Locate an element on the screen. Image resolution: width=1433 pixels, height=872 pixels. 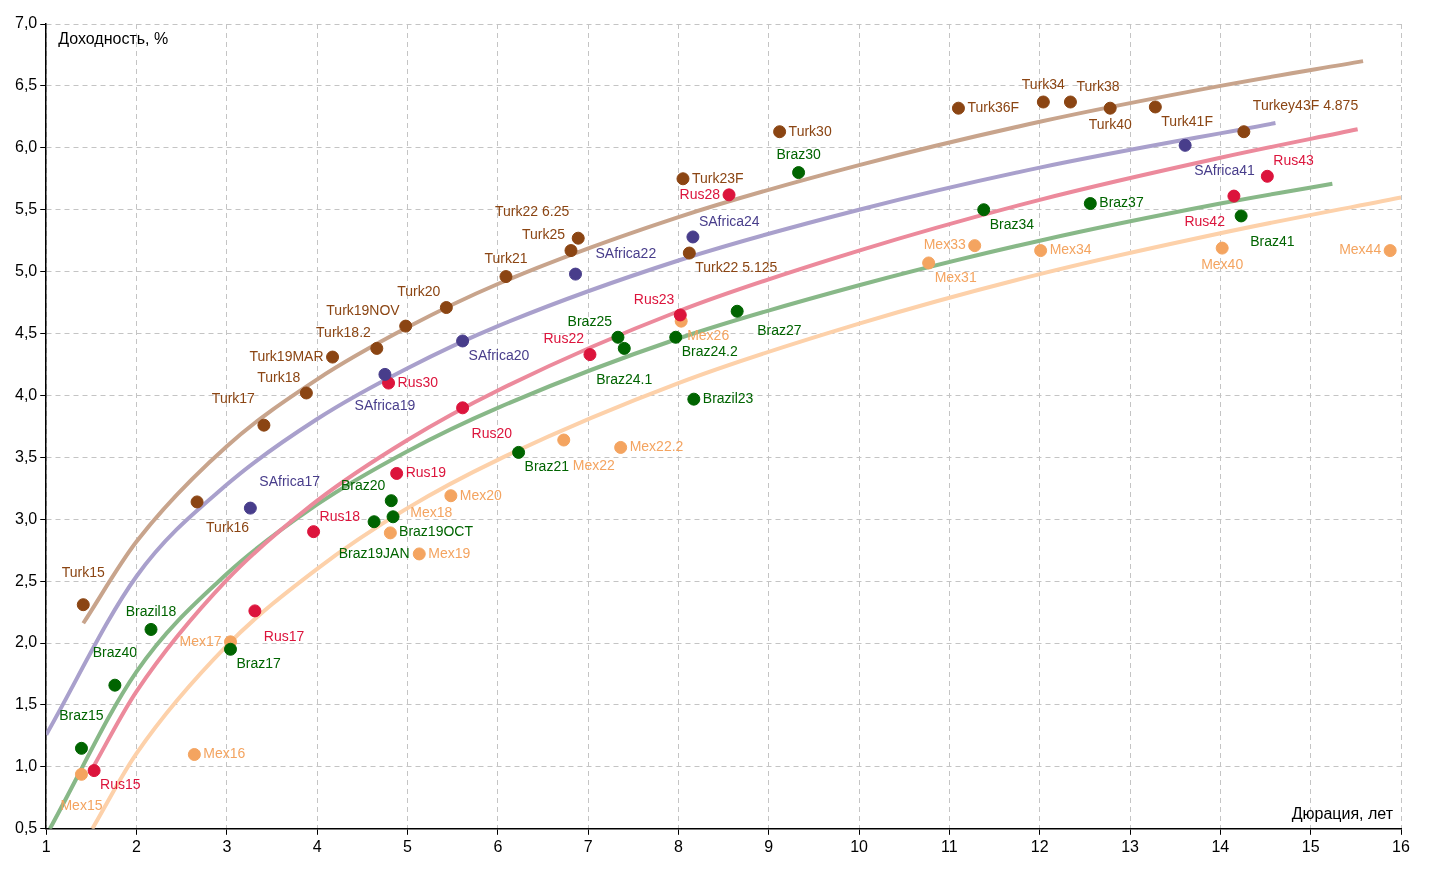
data-label: Turk19MAR is located at coordinates (286, 355).